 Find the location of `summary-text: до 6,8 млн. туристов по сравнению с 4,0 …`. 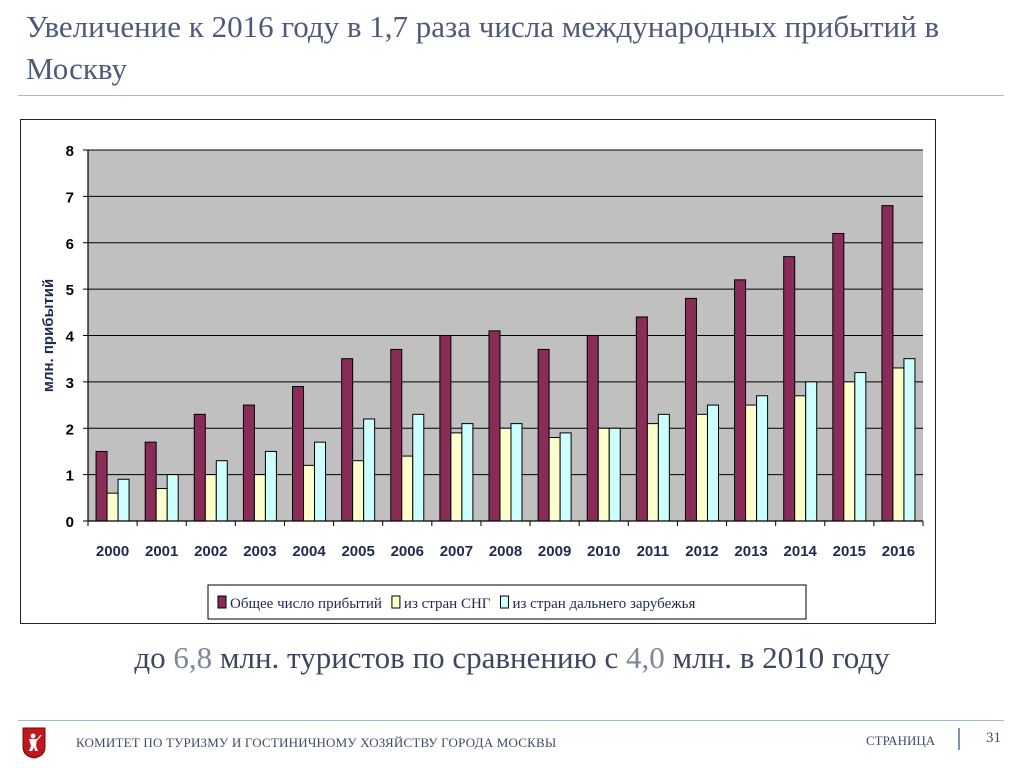

summary-text: до 6,8 млн. туристов по сравнению с 4,0 … is located at coordinates (512, 658).